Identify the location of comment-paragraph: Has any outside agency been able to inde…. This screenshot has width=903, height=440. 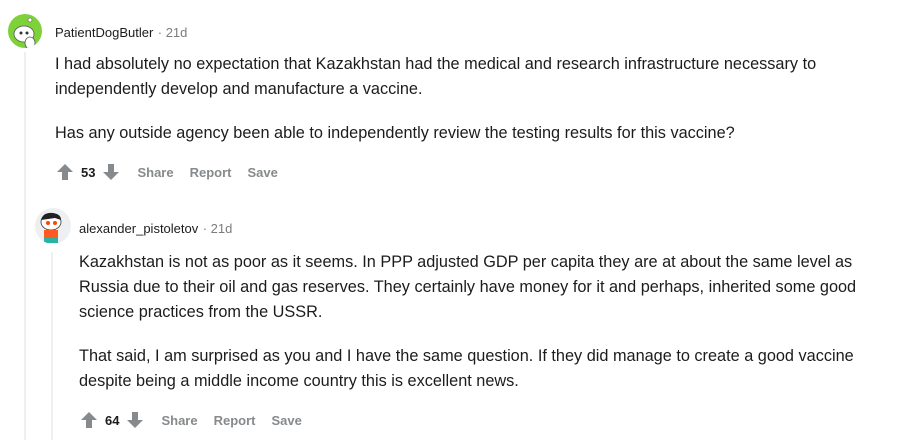
(395, 133).